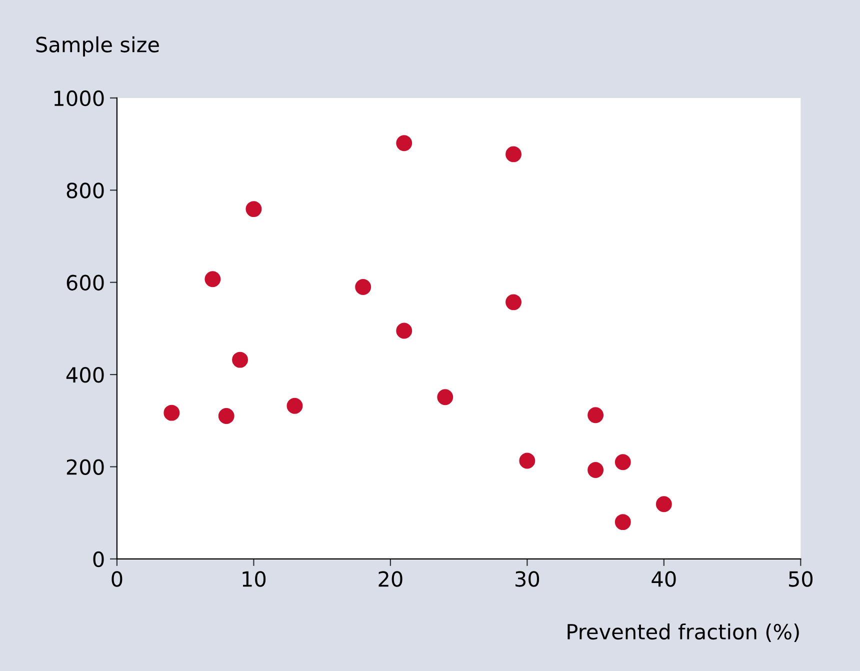 This screenshot has height=671, width=860. Describe the element at coordinates (85, 190) in the screenshot. I see `y-tick-label: 800` at that location.